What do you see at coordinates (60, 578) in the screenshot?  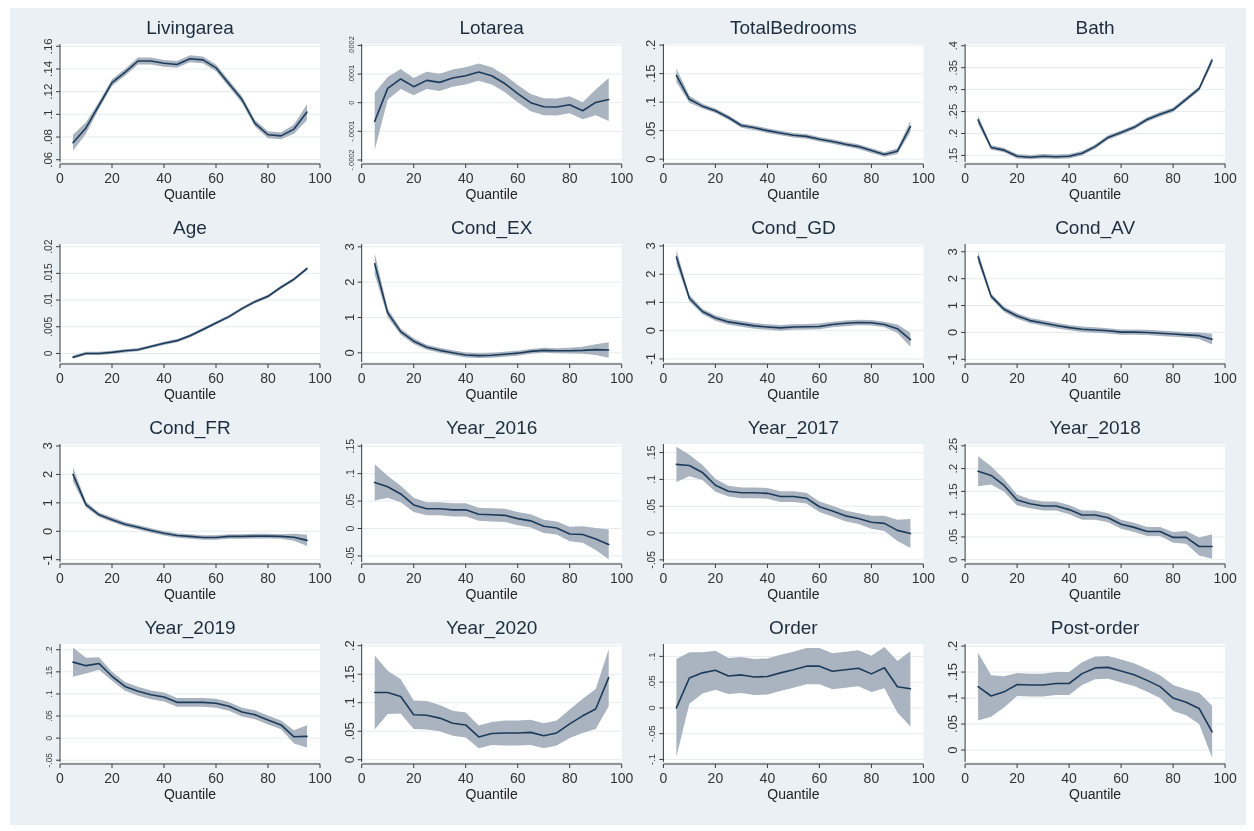 I see `x-tick-label: 0` at bounding box center [60, 578].